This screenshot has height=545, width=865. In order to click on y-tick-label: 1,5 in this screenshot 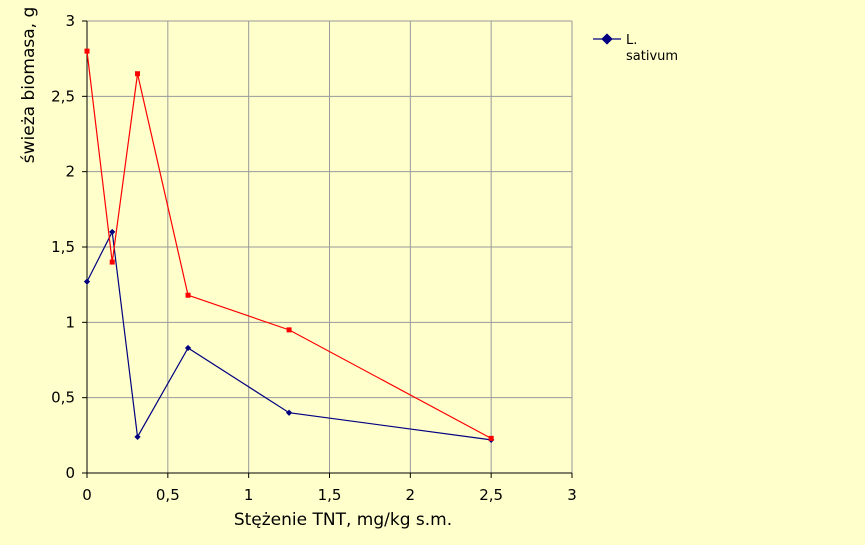, I will do `click(63, 247)`.